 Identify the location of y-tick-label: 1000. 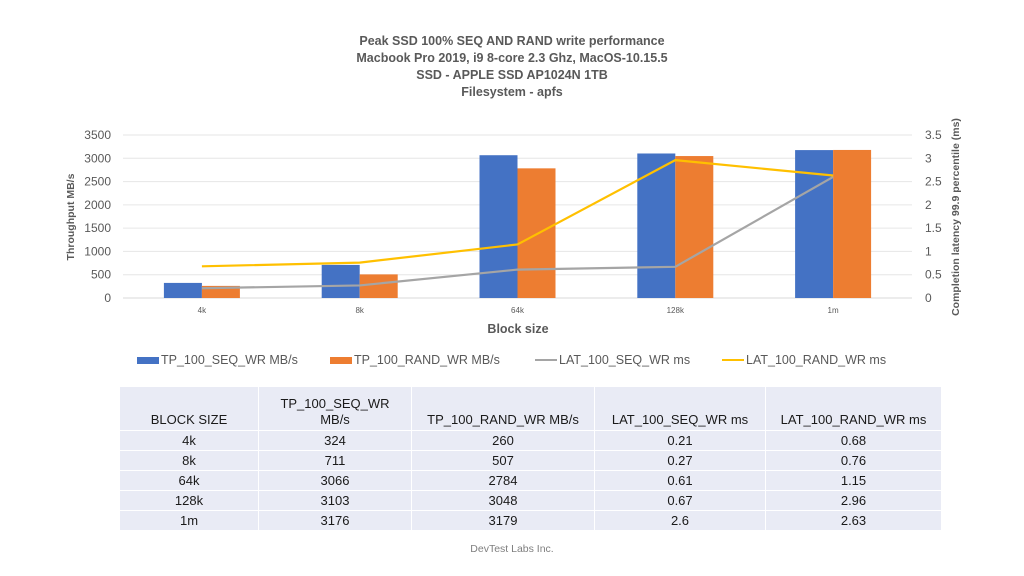
(97, 251).